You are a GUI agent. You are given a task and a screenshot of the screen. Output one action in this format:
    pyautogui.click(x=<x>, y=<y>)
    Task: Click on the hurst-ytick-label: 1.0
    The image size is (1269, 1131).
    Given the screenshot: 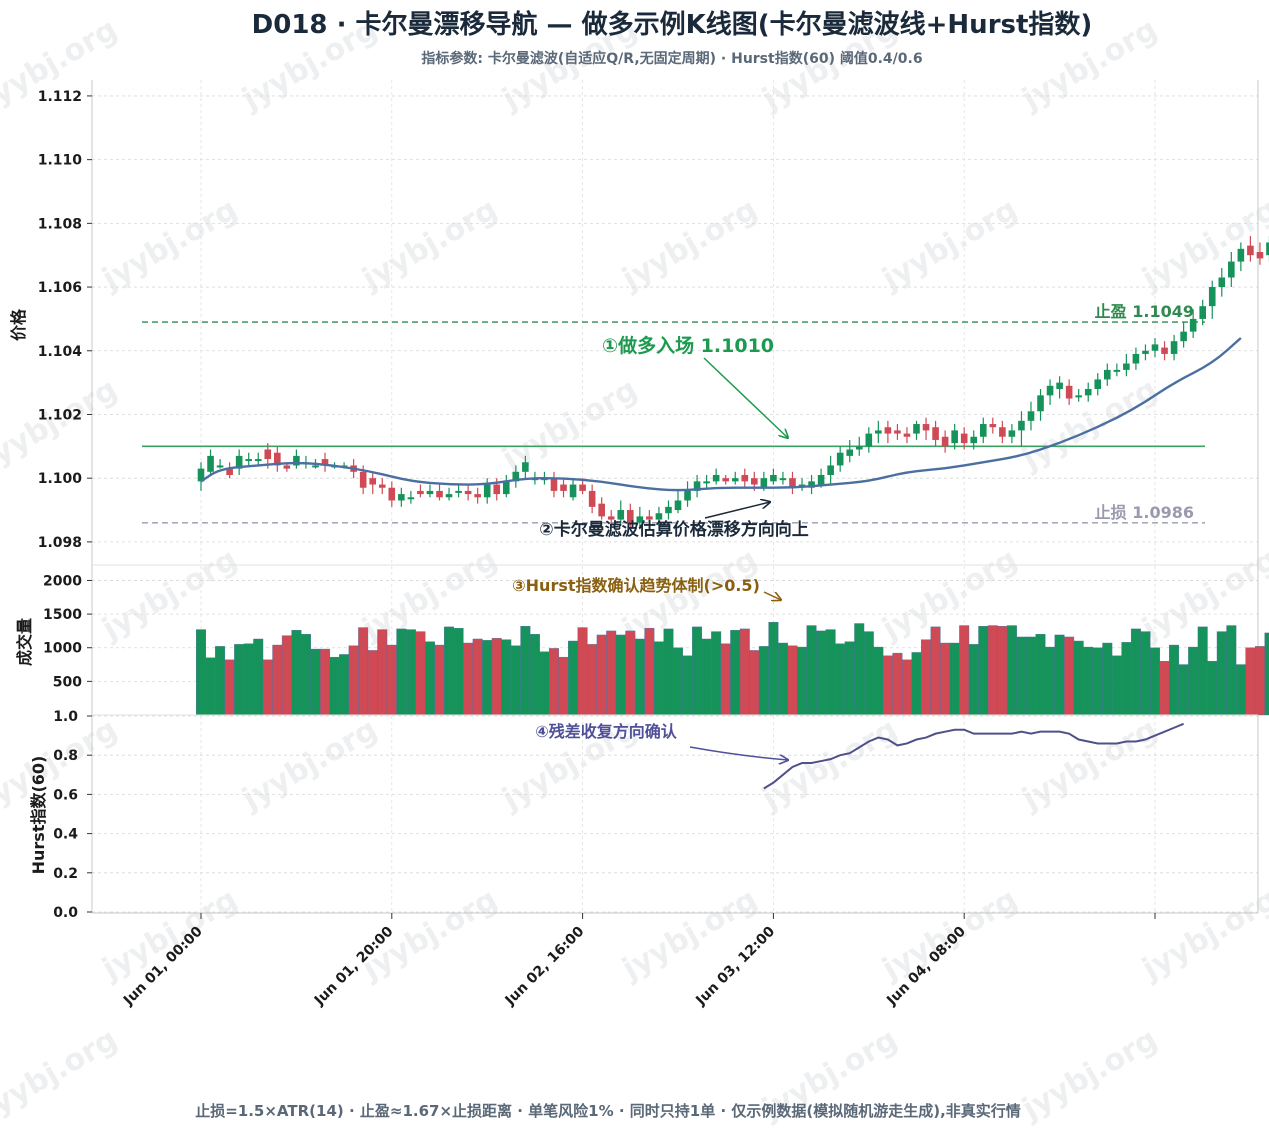 What is the action you would take?
    pyautogui.click(x=65, y=717)
    